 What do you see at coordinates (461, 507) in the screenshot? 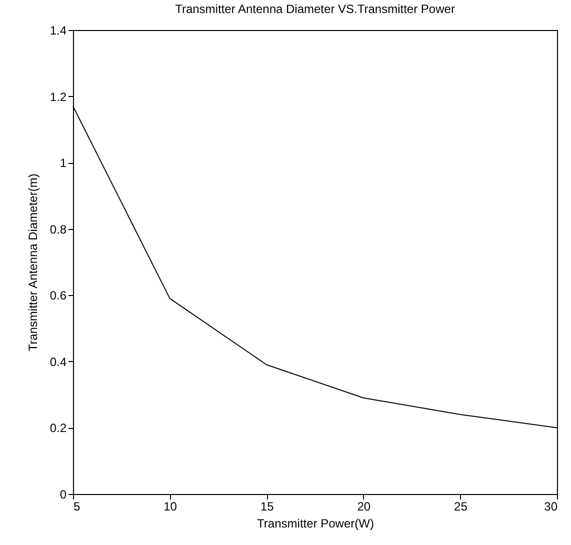
I see `x-tick-label: 25` at bounding box center [461, 507].